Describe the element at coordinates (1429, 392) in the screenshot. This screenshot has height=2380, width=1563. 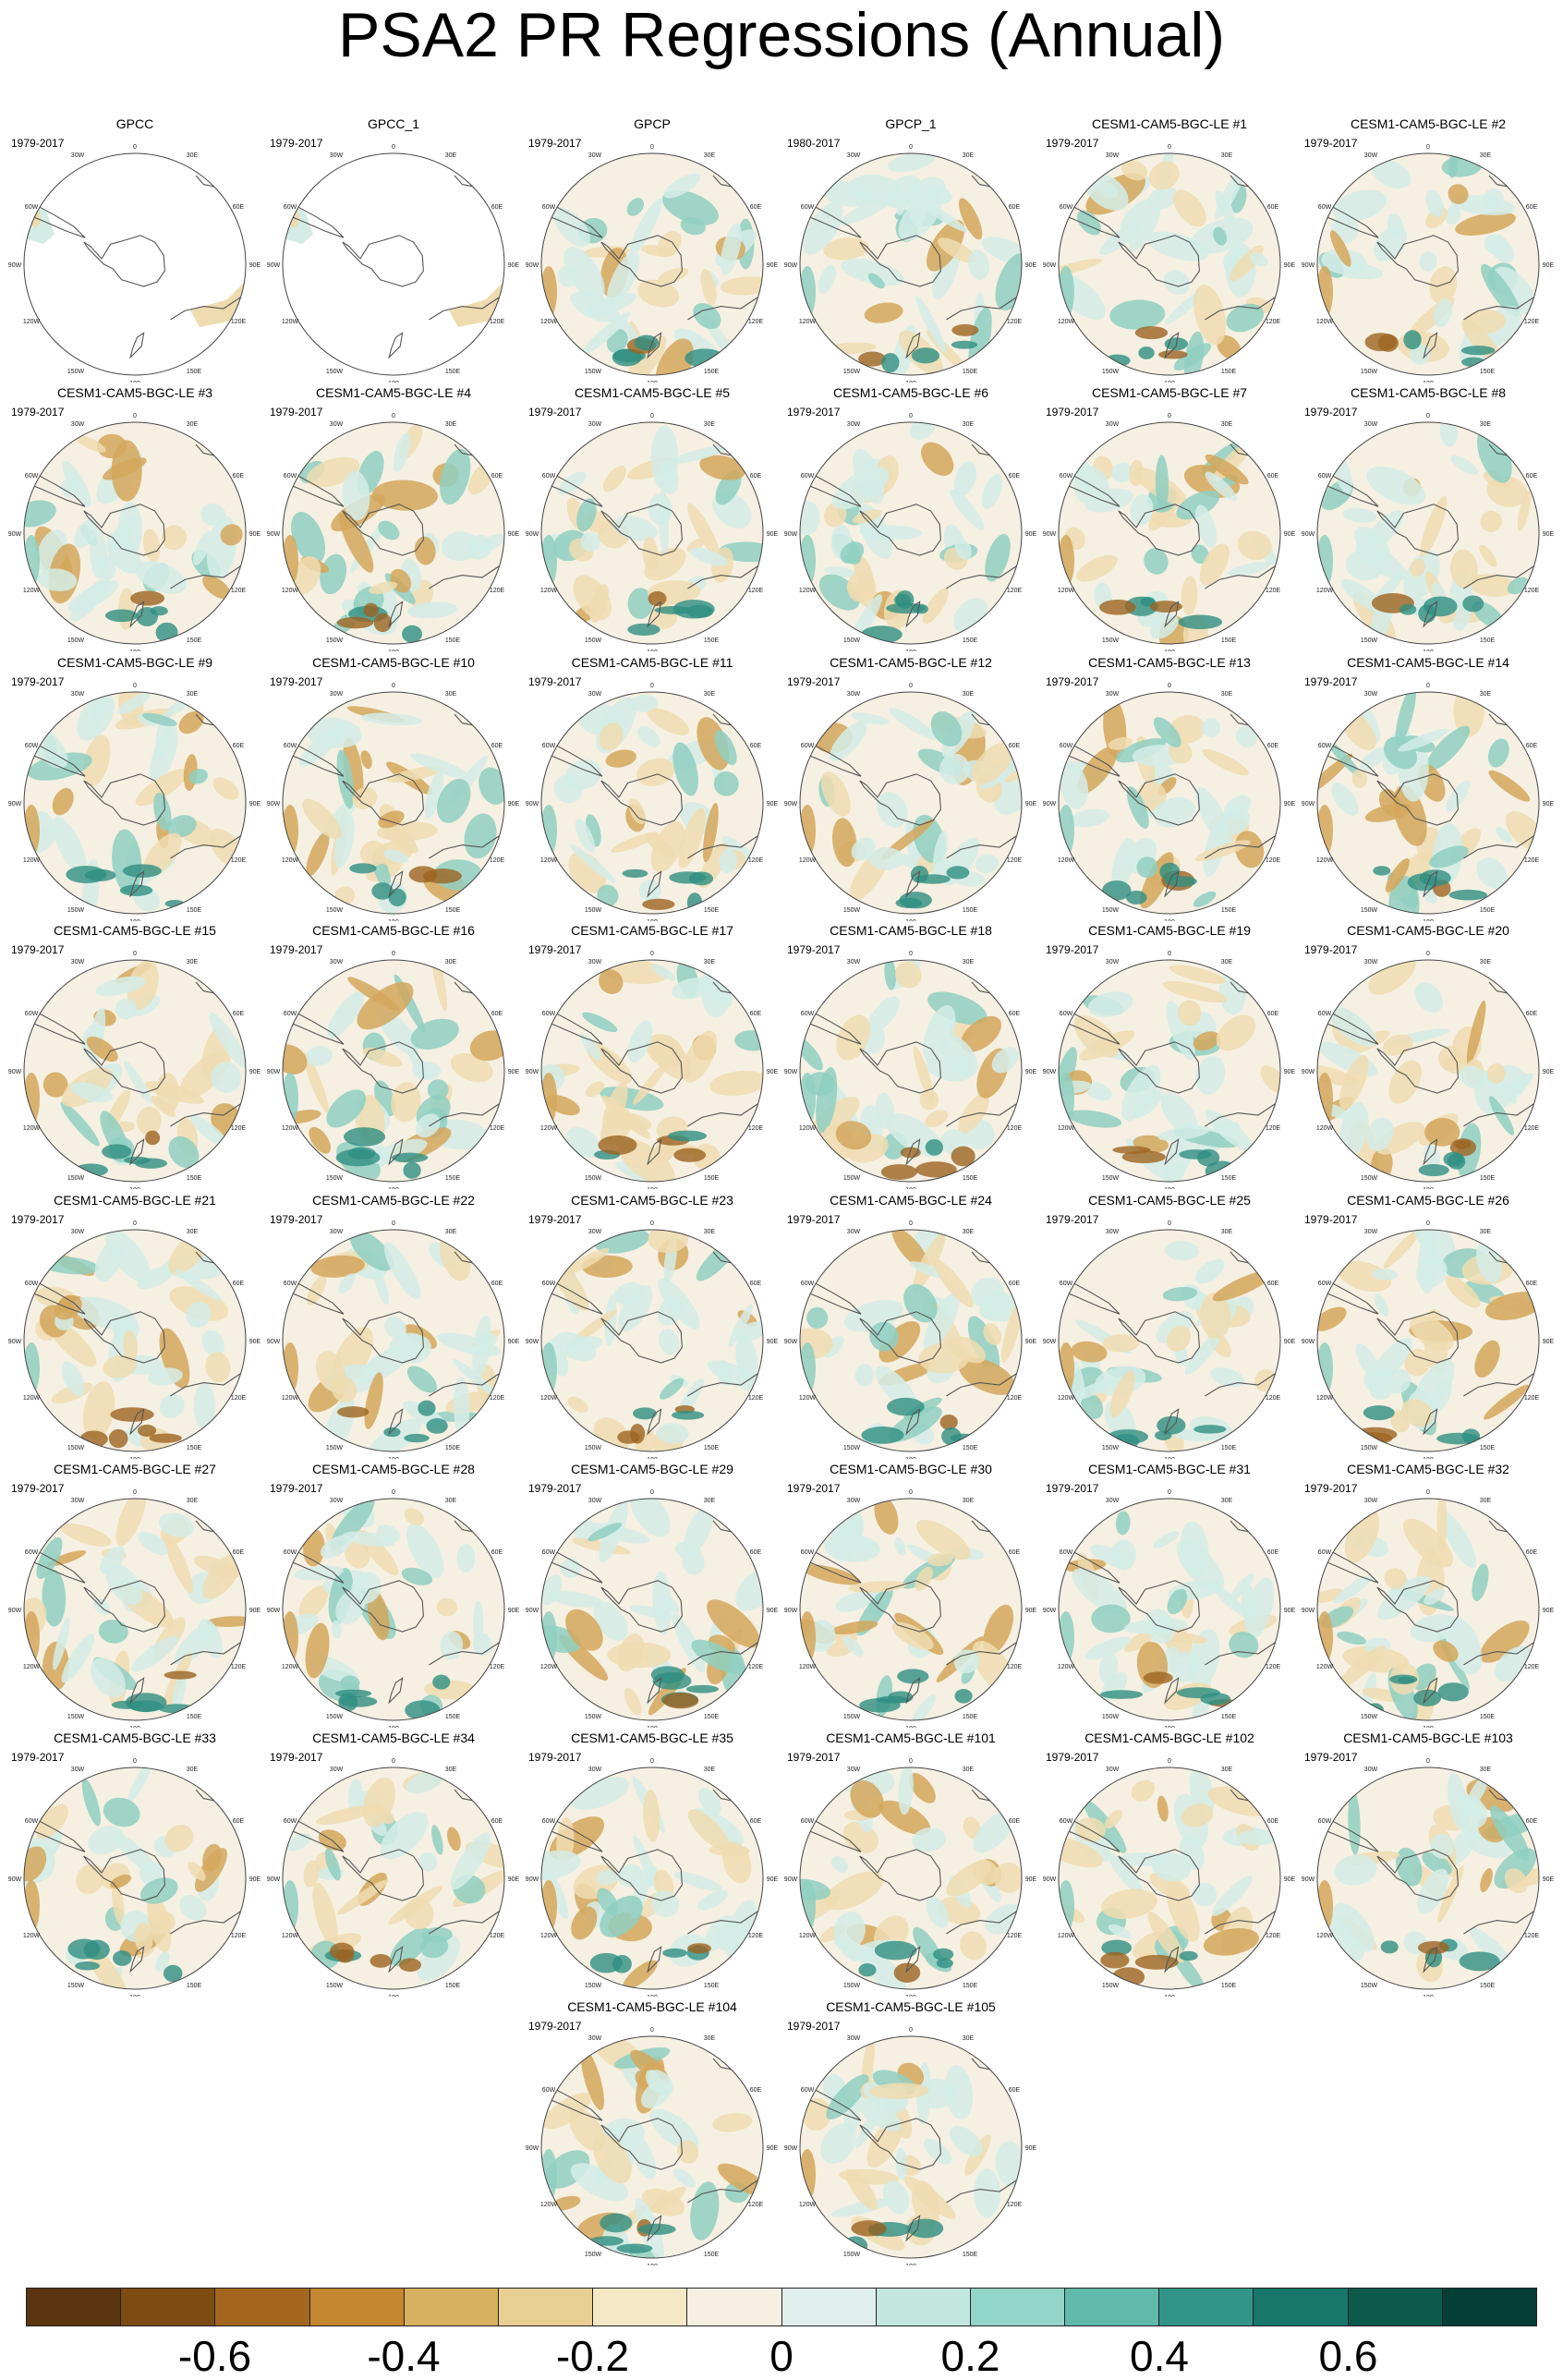
I see `panel-title: CESM1-CAM5-BGC-LE #8` at that location.